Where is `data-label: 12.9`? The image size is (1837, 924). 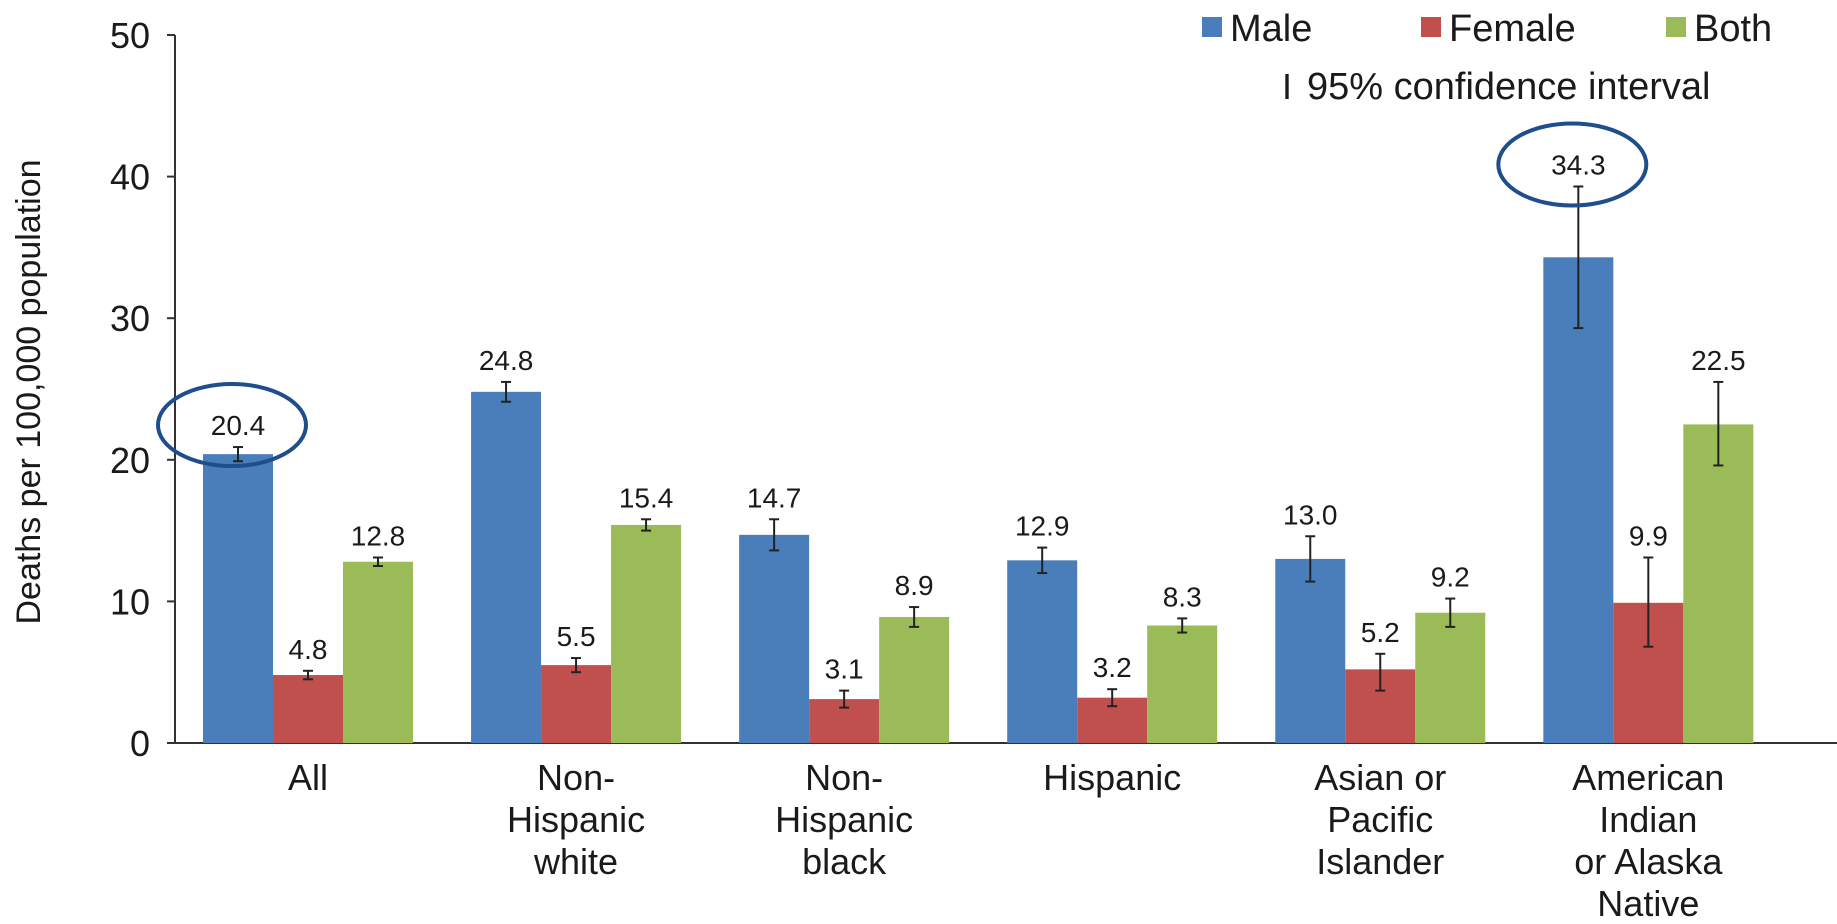 data-label: 12.9 is located at coordinates (1042, 526).